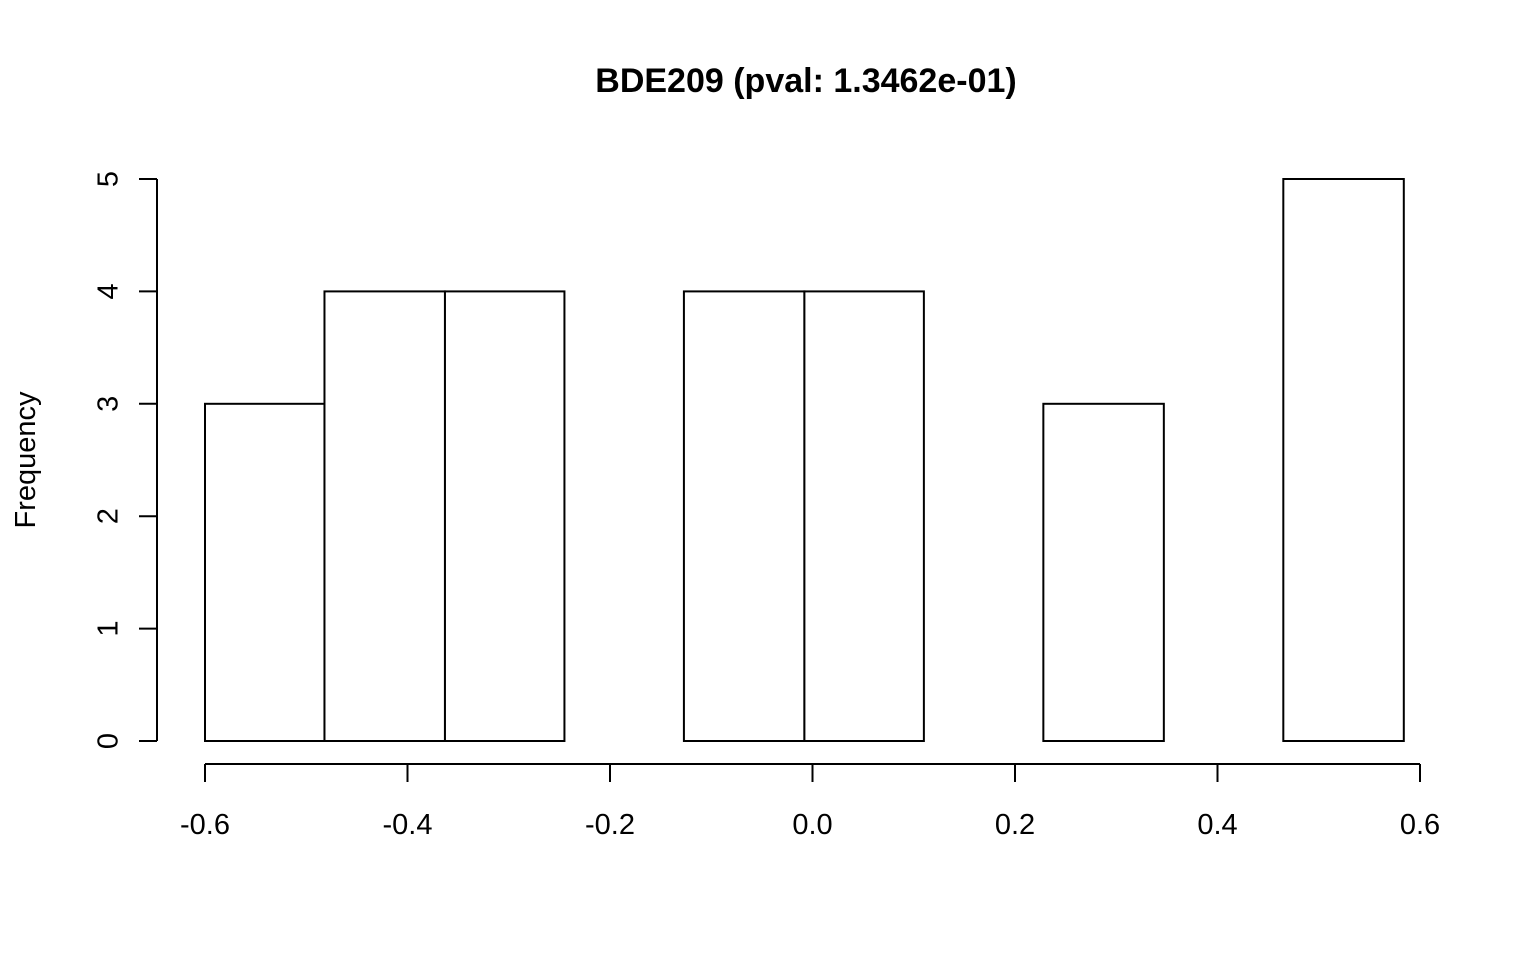 The height and width of the screenshot is (965, 1536). Describe the element at coordinates (610, 825) in the screenshot. I see `x-tick-label: -0.2` at that location.